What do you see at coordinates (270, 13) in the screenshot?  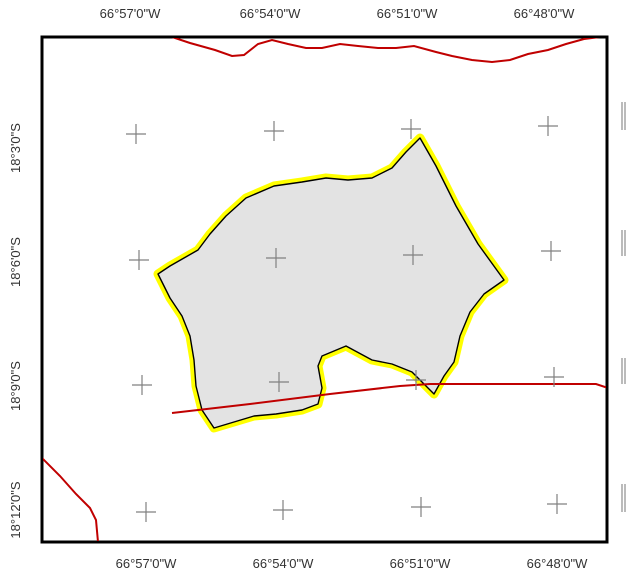 I see `top-lon-label: 66°54'0"W` at bounding box center [270, 13].